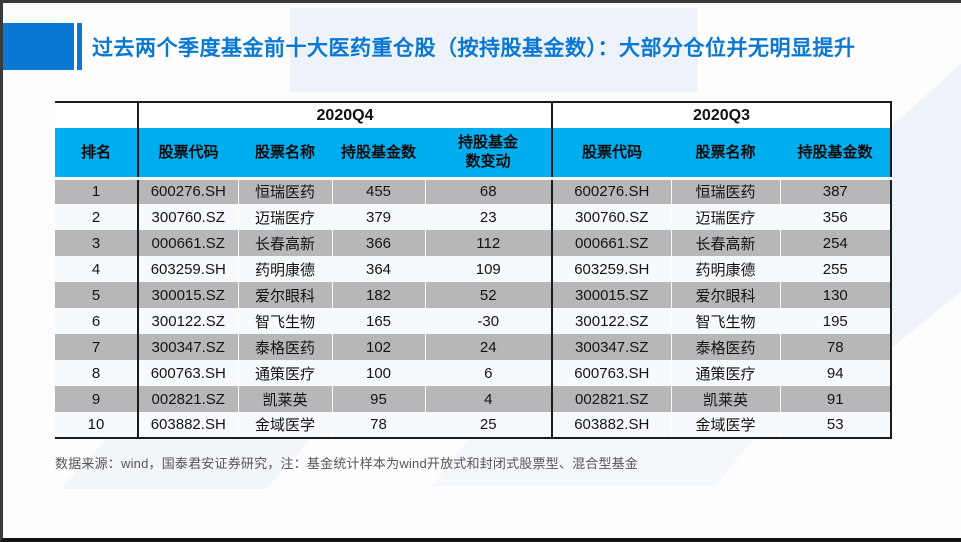  What do you see at coordinates (488, 191) in the screenshot?
I see `cell-q4-change: 68` at bounding box center [488, 191].